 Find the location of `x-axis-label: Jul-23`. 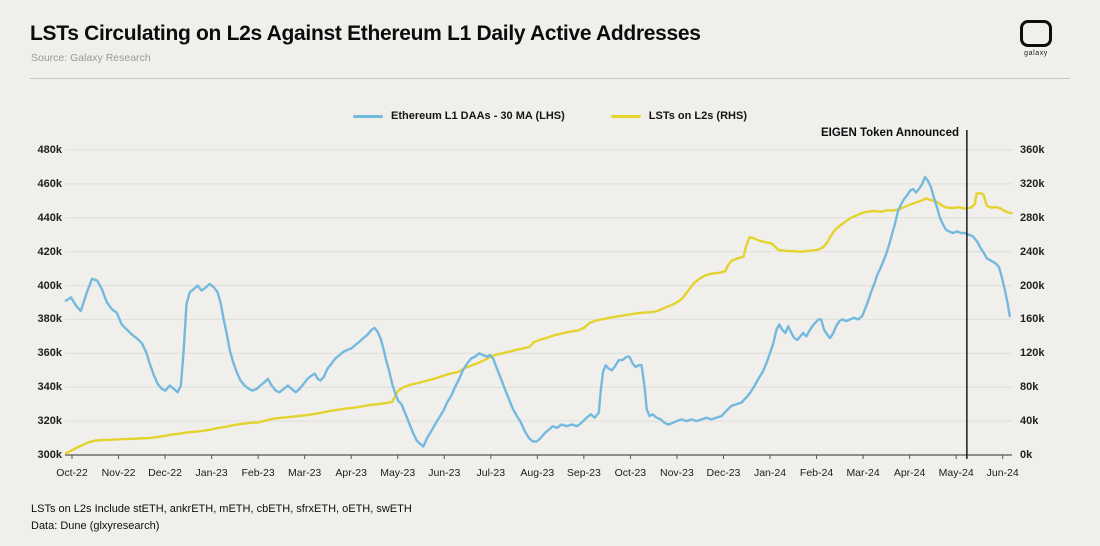

x-axis-label: Jul-23 is located at coordinates (491, 473).